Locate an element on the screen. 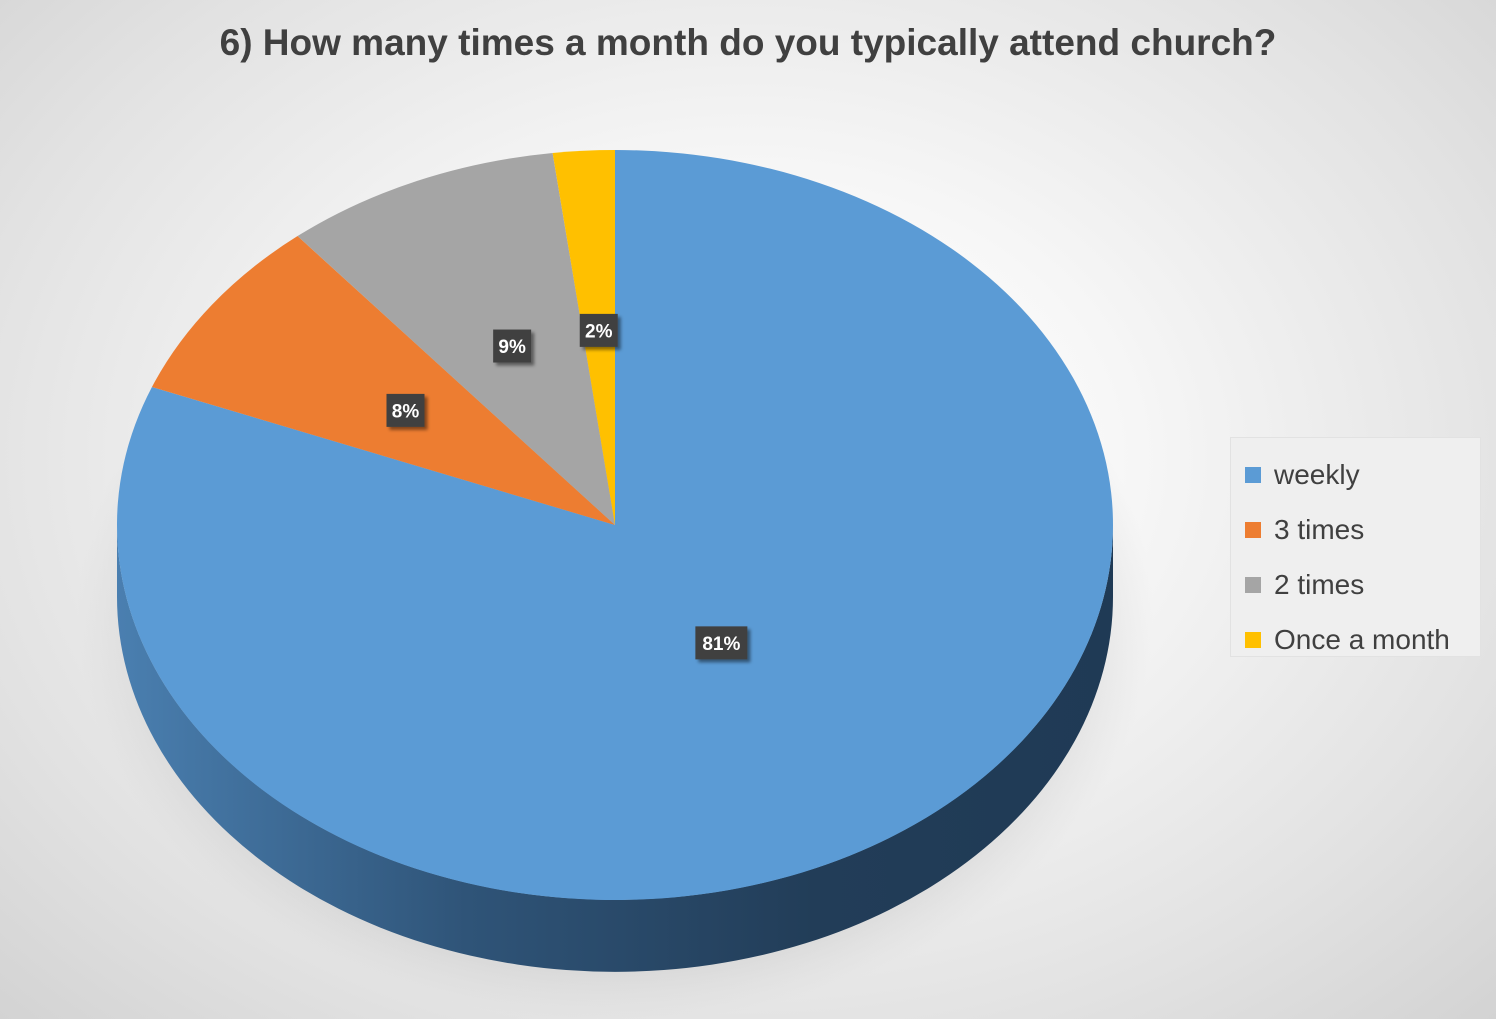  legend-label: weekly is located at coordinates (1317, 474).